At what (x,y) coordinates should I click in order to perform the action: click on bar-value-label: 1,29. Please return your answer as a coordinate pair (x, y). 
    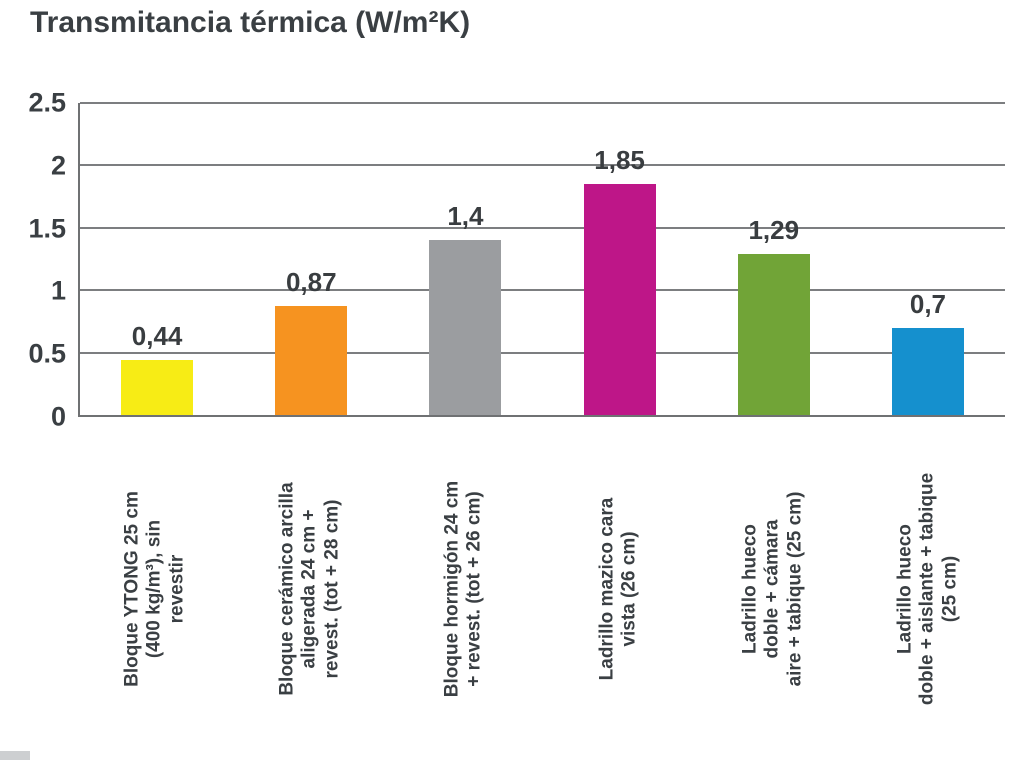
    Looking at the image, I should click on (774, 230).